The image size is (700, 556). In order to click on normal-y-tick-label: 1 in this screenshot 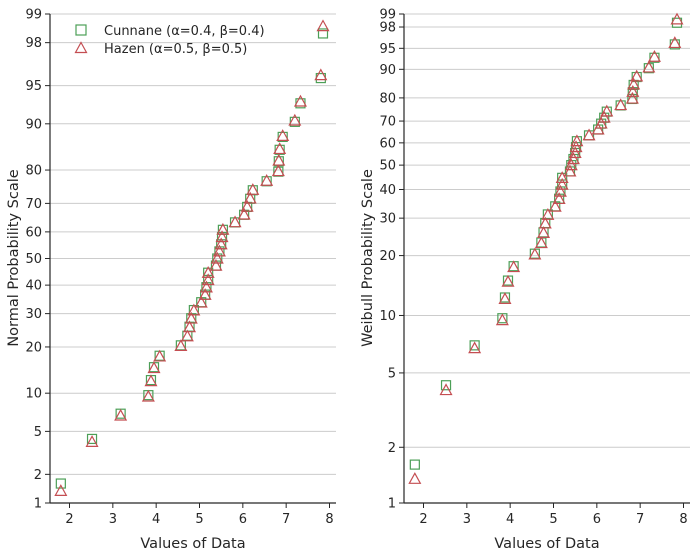, I will do `click(38, 504)`.